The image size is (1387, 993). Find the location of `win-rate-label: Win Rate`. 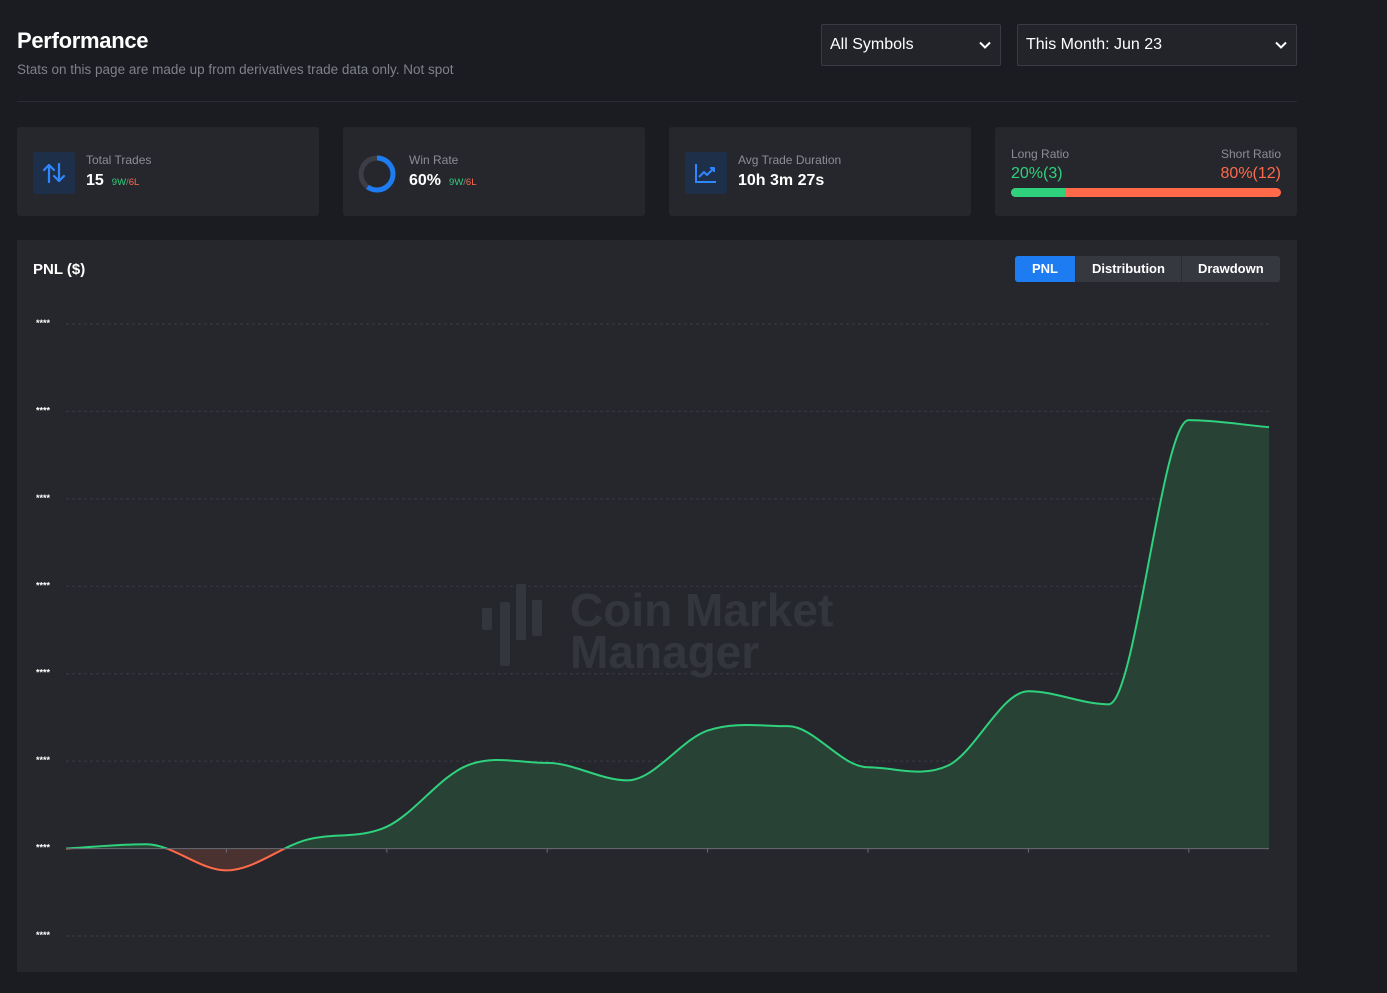

win-rate-label: Win Rate is located at coordinates (434, 160).